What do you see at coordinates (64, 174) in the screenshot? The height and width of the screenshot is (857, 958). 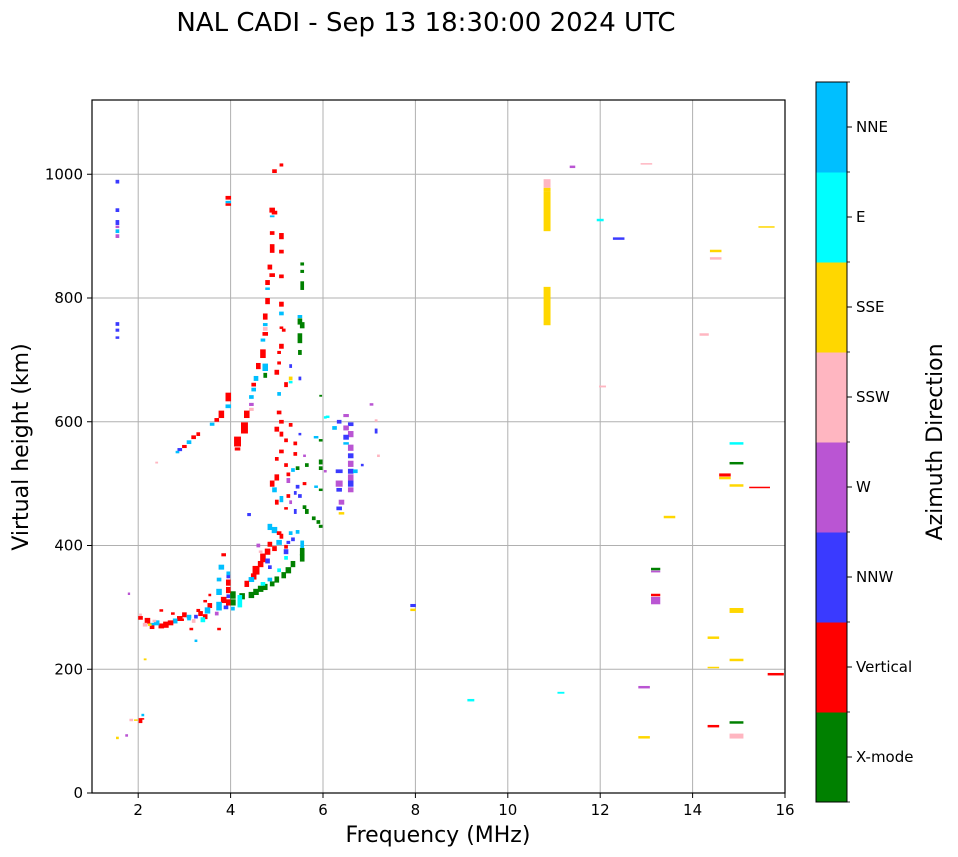 I see `y-tick-label: 1000` at bounding box center [64, 174].